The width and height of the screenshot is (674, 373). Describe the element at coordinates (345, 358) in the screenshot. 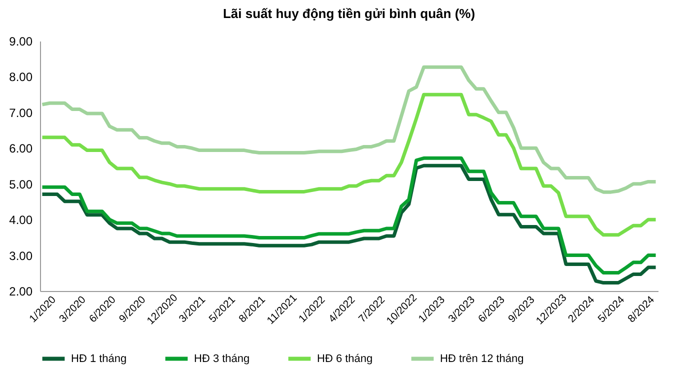

I see `legend-label: HĐ 6 tháng` at that location.